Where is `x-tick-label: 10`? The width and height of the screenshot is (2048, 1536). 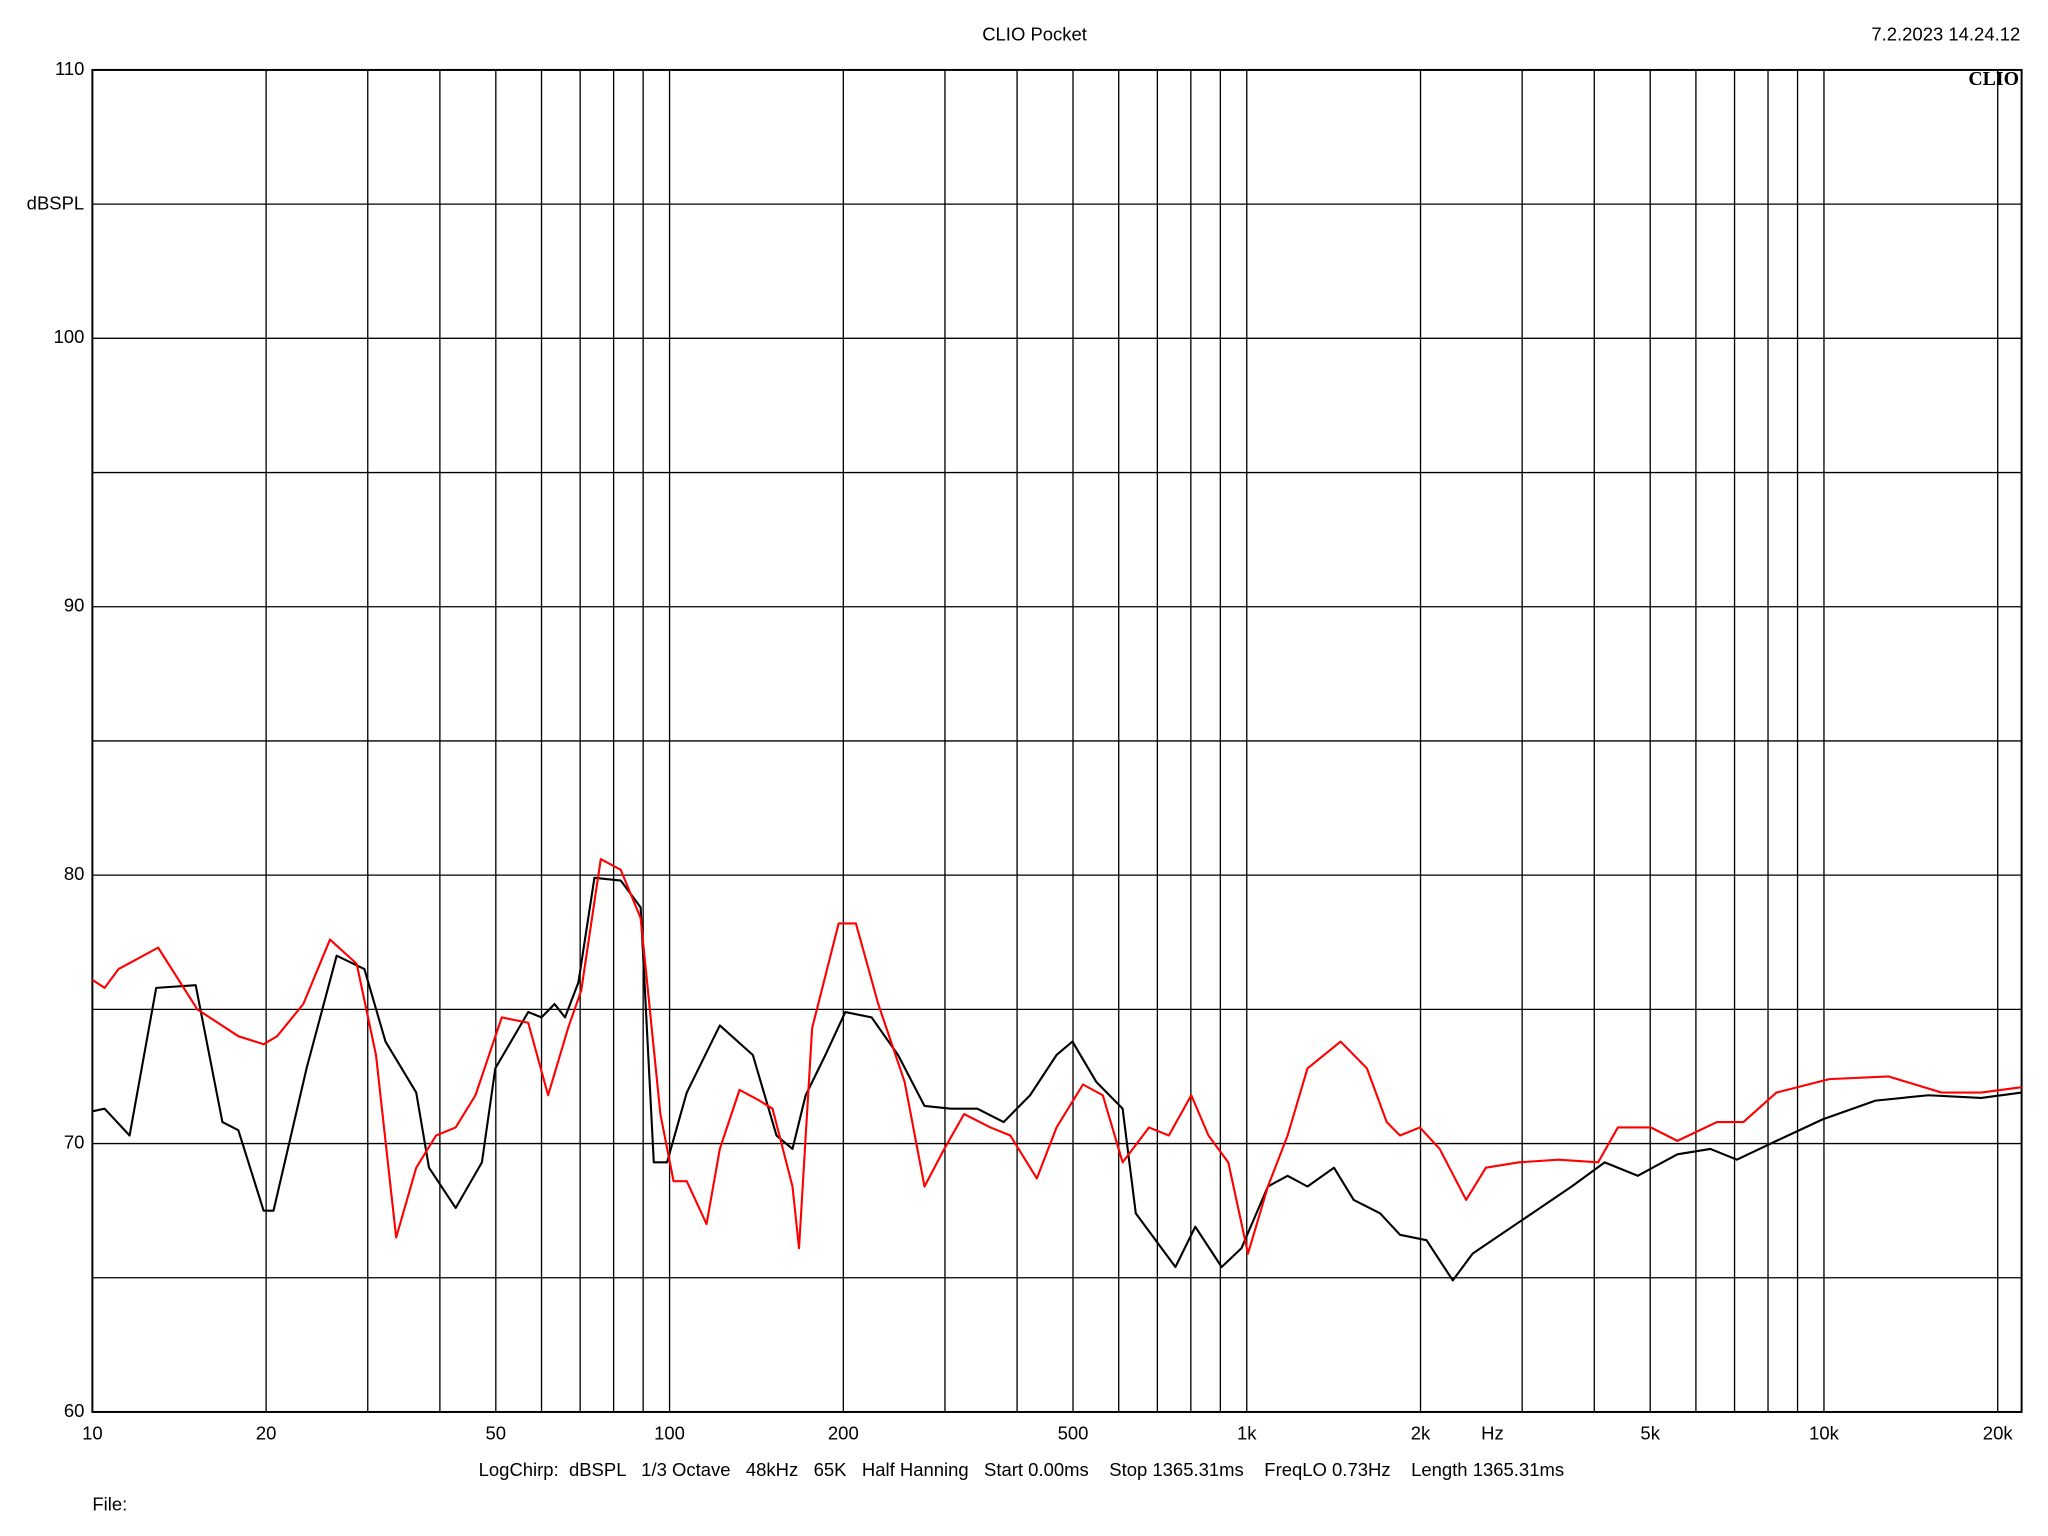
x-tick-label: 10 is located at coordinates (92, 1432).